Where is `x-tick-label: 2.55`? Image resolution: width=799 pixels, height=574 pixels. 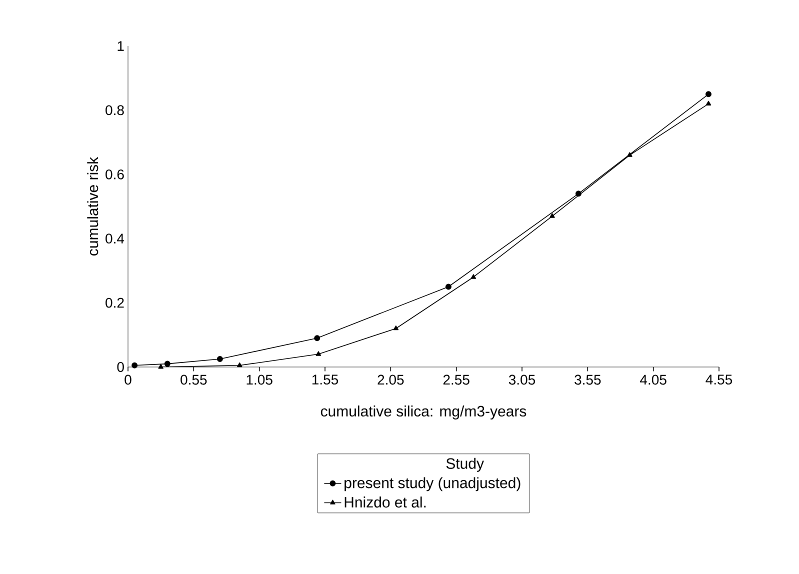
x-tick-label: 2.55 is located at coordinates (456, 379).